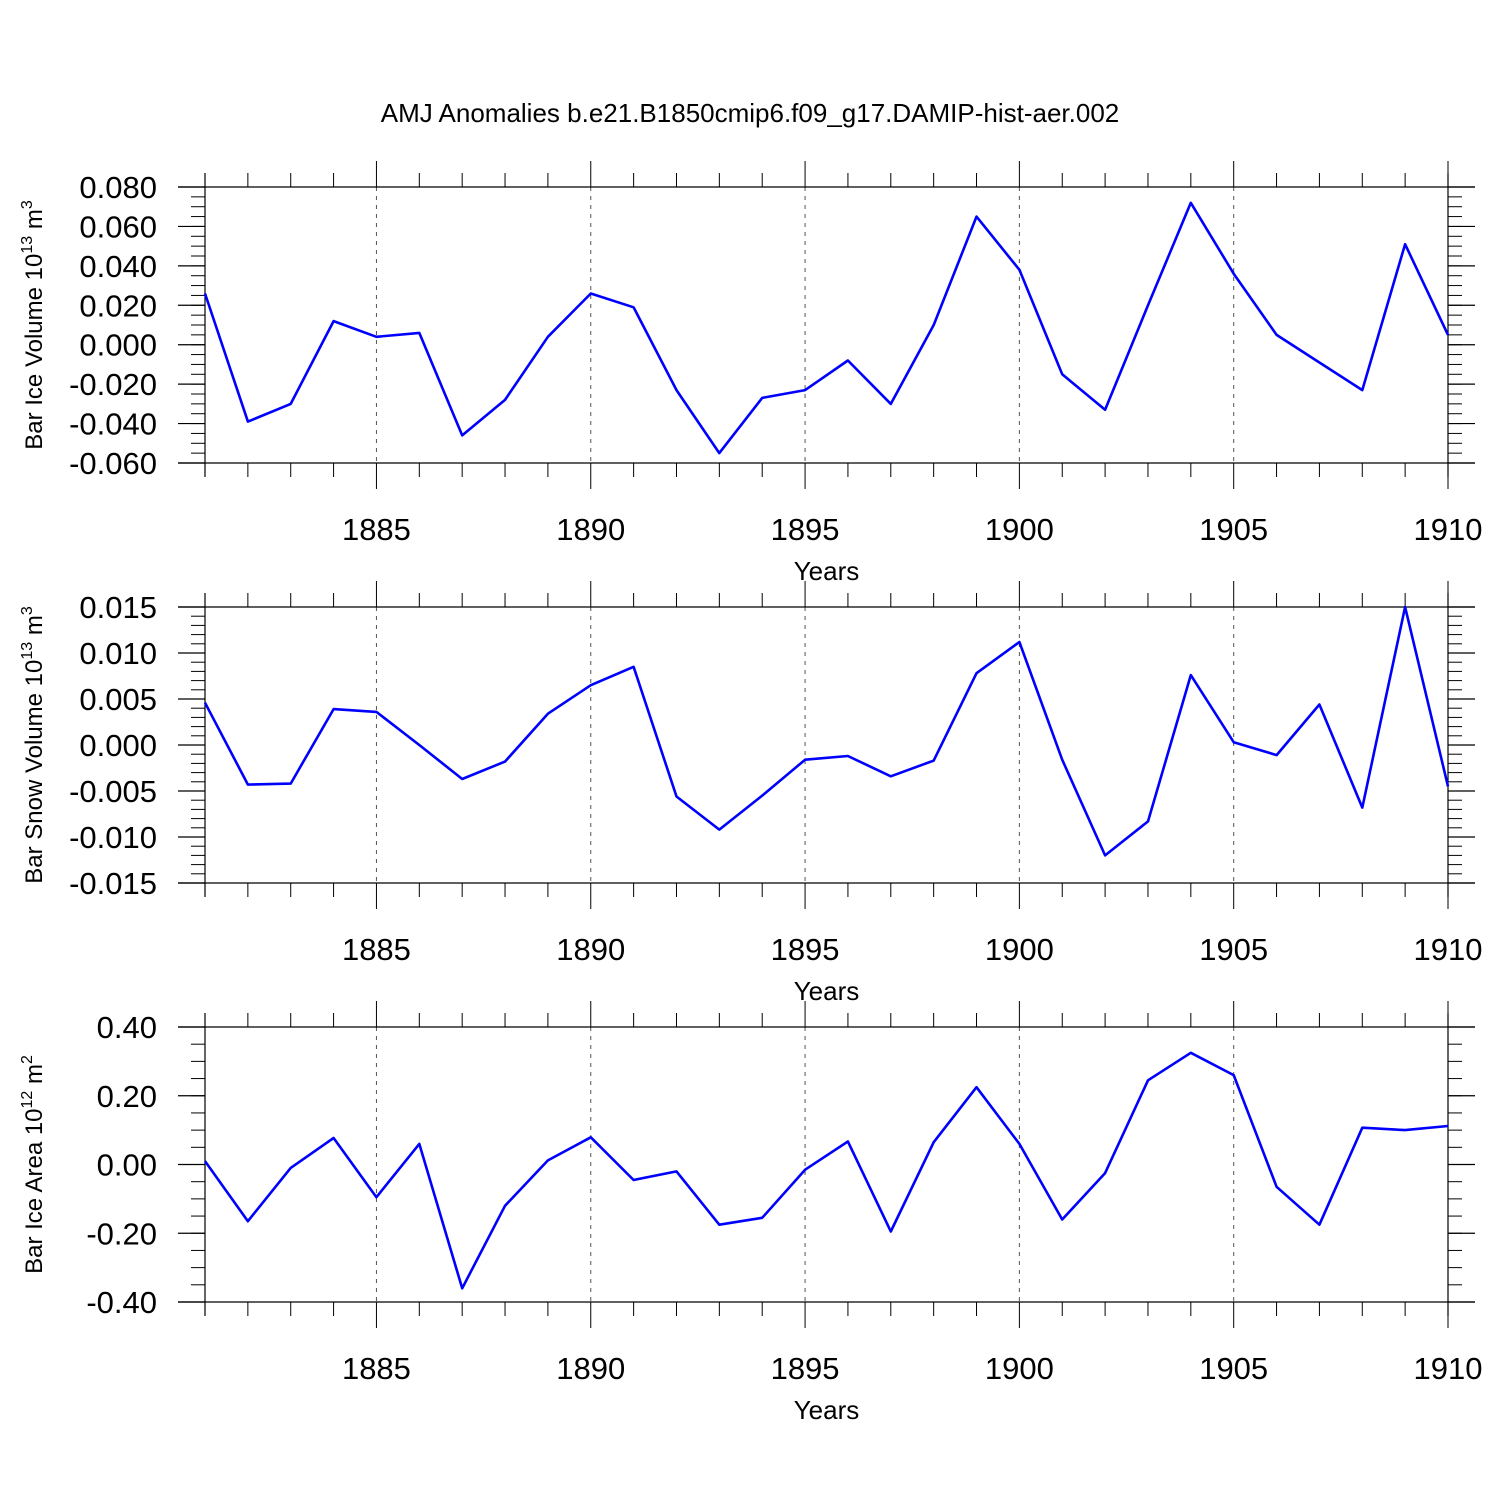  Describe the element at coordinates (113, 883) in the screenshot. I see `y-tick-label: -0.015` at that location.